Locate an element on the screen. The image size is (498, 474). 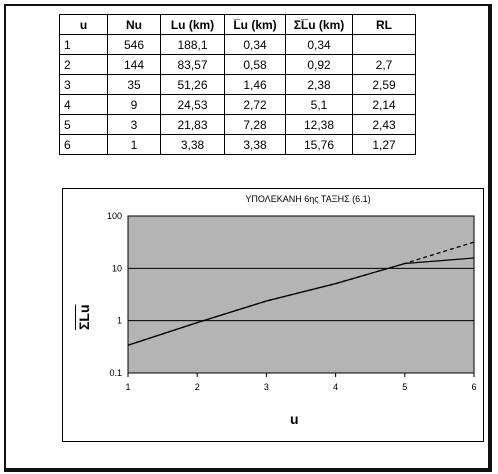
table-cell: 546 is located at coordinates (134, 44).